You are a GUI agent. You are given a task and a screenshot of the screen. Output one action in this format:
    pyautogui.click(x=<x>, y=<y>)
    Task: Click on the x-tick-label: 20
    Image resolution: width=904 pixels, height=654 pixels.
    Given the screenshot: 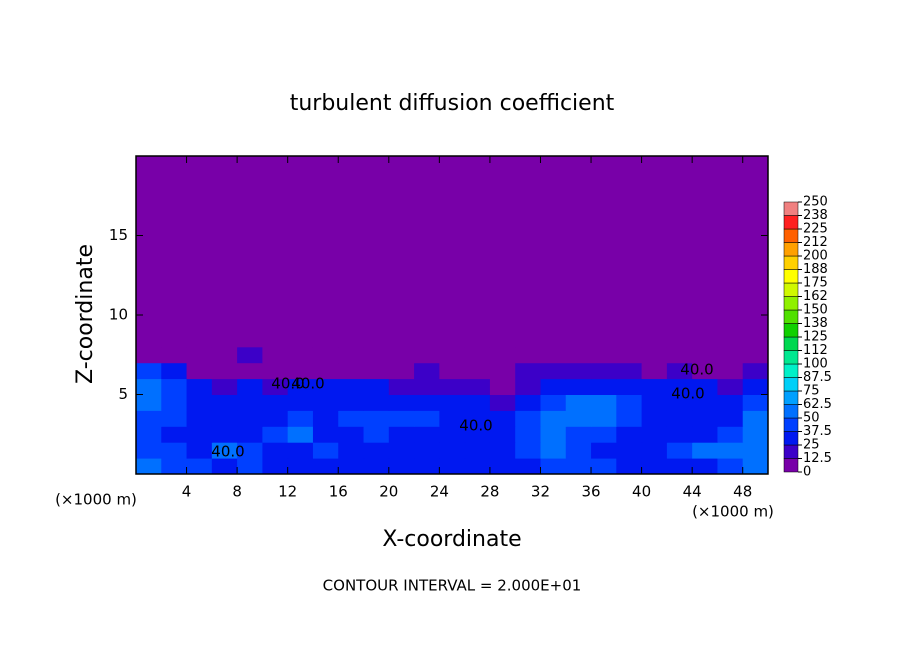 What is the action you would take?
    pyautogui.click(x=388, y=492)
    